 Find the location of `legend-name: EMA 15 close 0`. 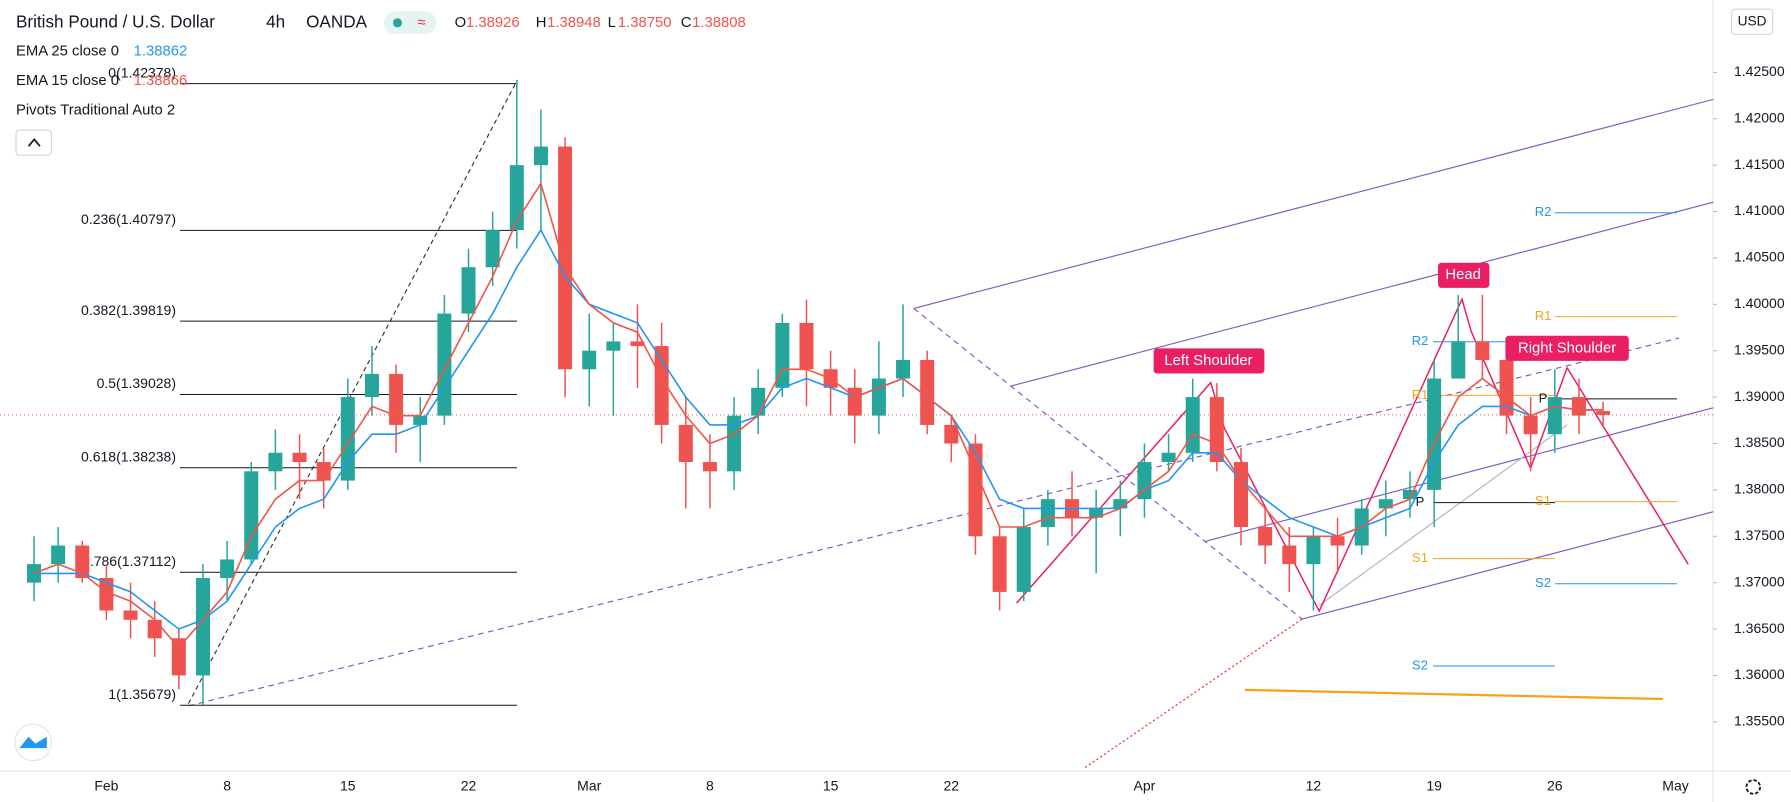

legend-name: EMA 15 close 0 is located at coordinates (67, 81).